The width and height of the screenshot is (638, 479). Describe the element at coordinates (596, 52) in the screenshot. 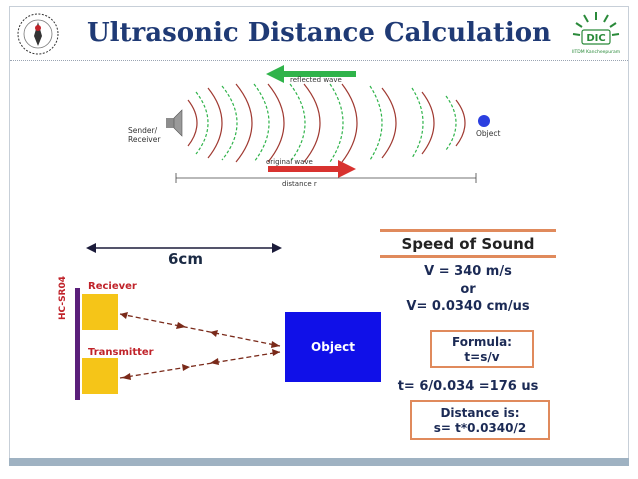

I see `dic-logo-subtext: IITDM Kancheepuram` at that location.